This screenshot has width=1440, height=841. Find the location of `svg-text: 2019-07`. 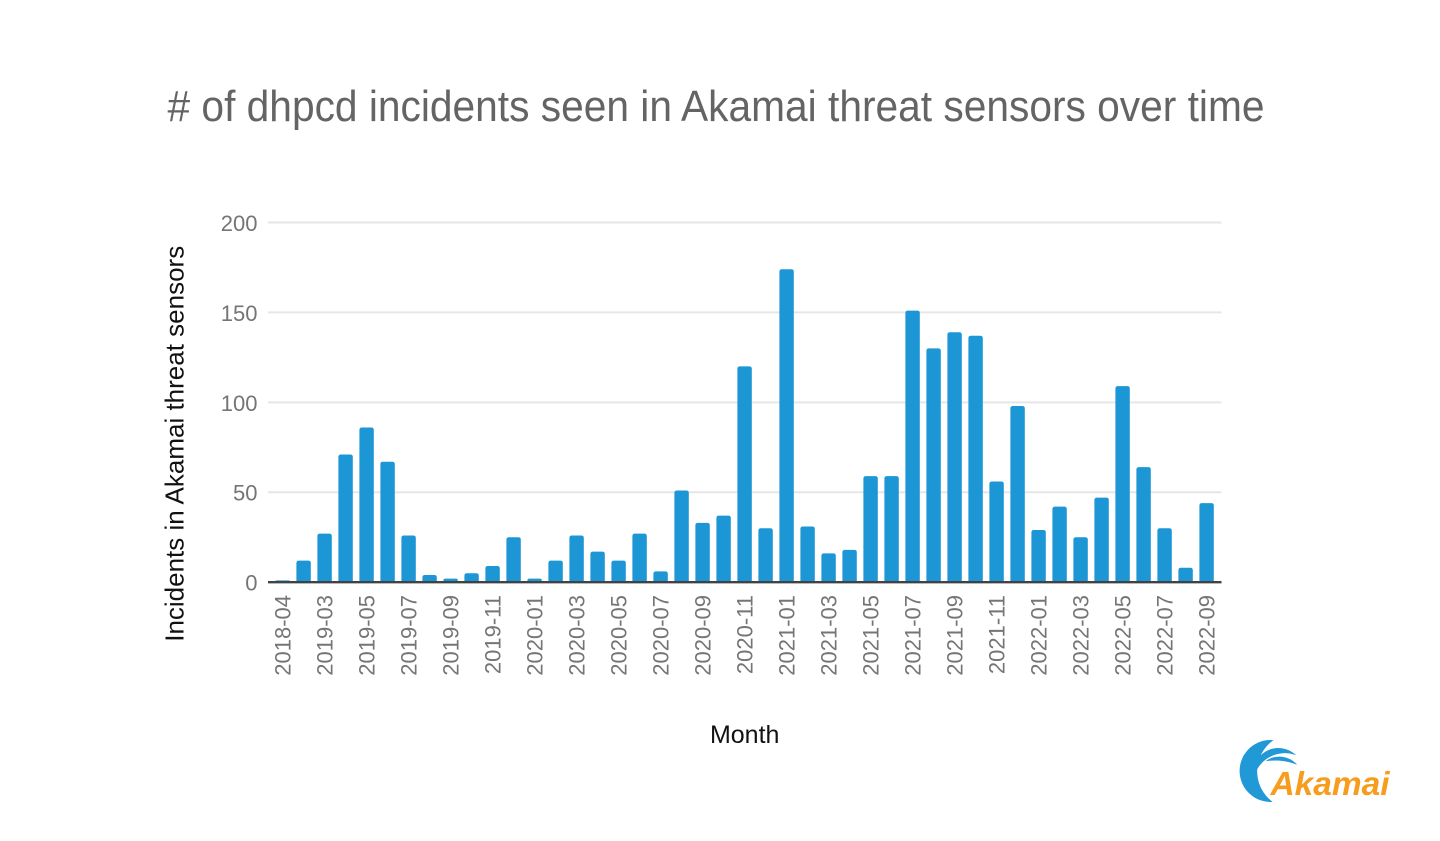

svg-text: 2019-07 is located at coordinates (409, 635).